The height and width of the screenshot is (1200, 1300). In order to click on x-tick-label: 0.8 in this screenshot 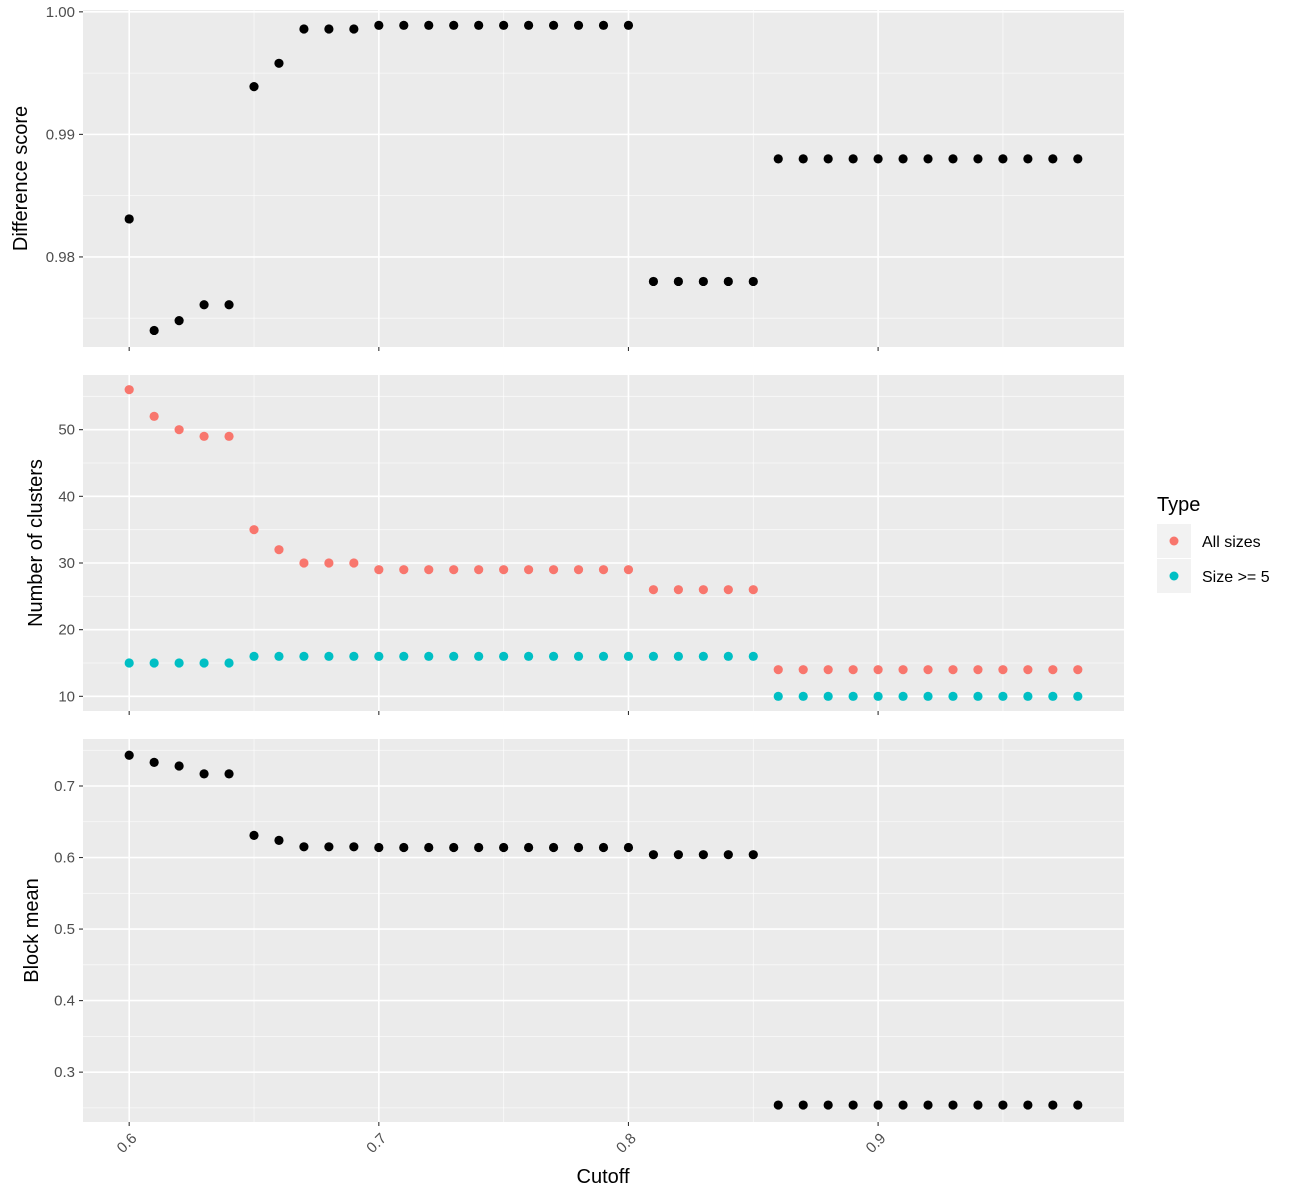, I will do `click(626, 1143)`.